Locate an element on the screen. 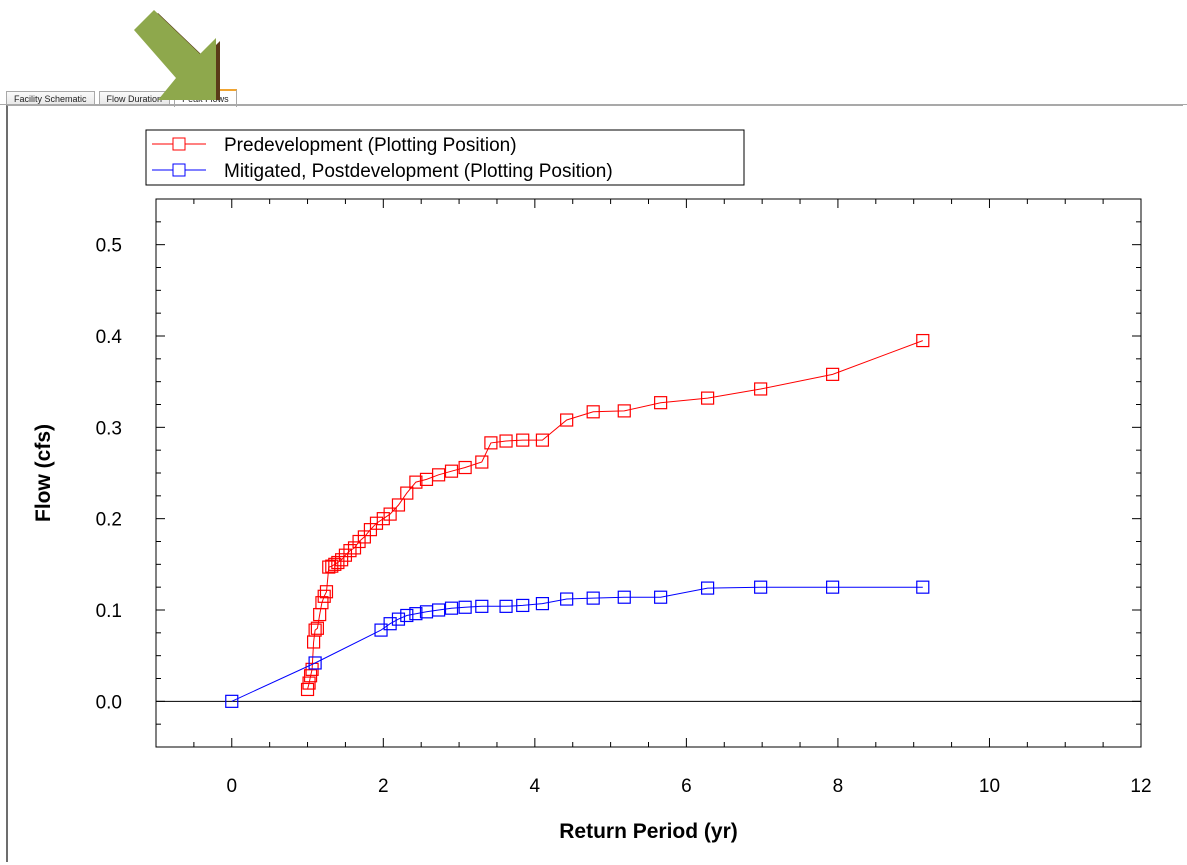 The width and height of the screenshot is (1187, 865). x-axis-label: Return Period (yr) is located at coordinates (648, 831).